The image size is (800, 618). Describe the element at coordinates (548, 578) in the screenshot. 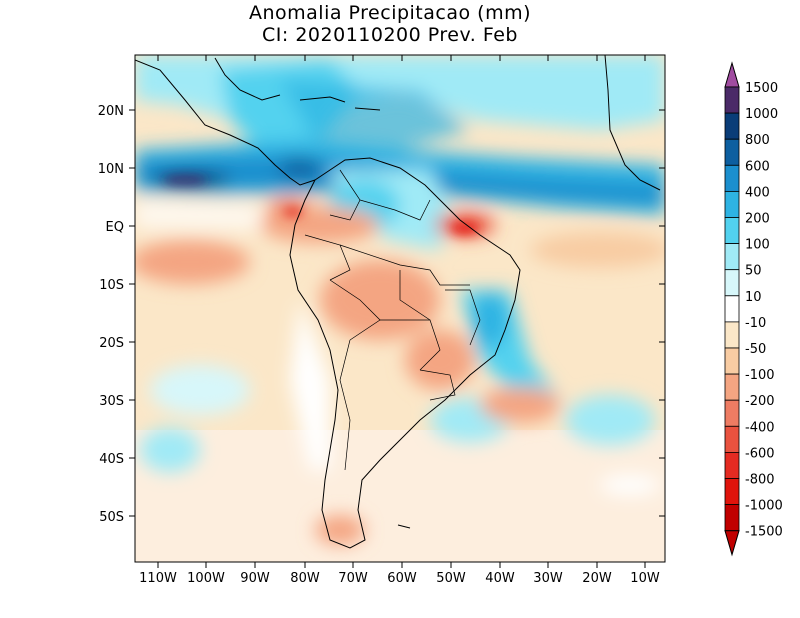

I see `lon-label: 30W` at that location.